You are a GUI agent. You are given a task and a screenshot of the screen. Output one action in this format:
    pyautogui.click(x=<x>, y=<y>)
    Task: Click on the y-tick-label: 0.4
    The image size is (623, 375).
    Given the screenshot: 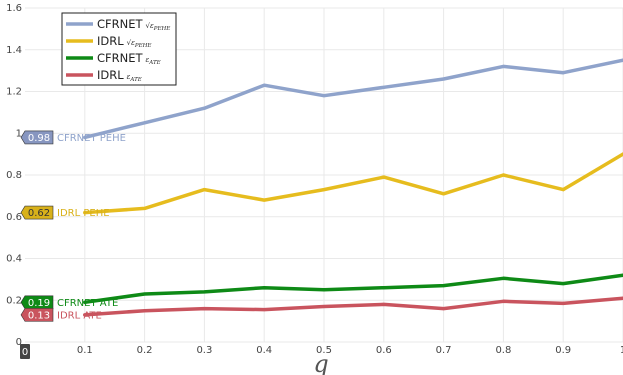 What is the action you would take?
    pyautogui.click(x=14, y=259)
    